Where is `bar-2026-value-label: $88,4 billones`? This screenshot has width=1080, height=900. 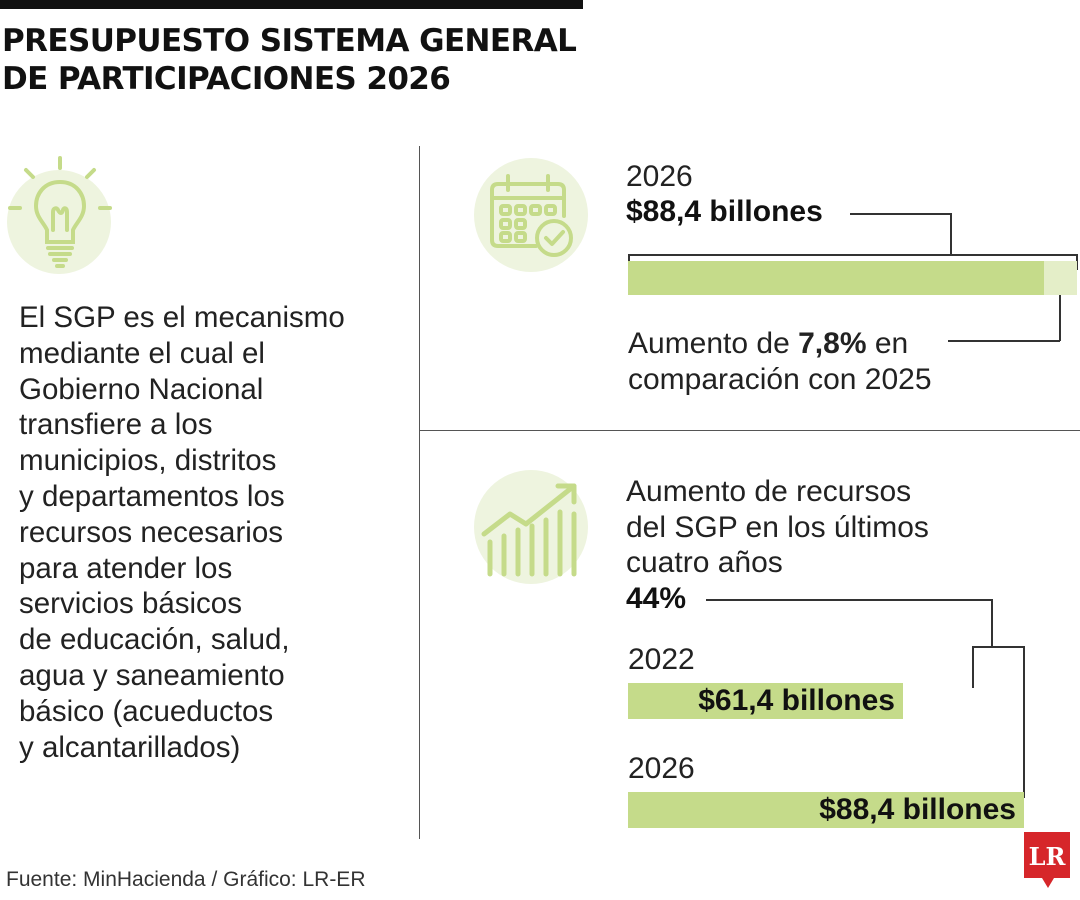
bar-2026-value-label: $88,4 billones is located at coordinates (917, 809).